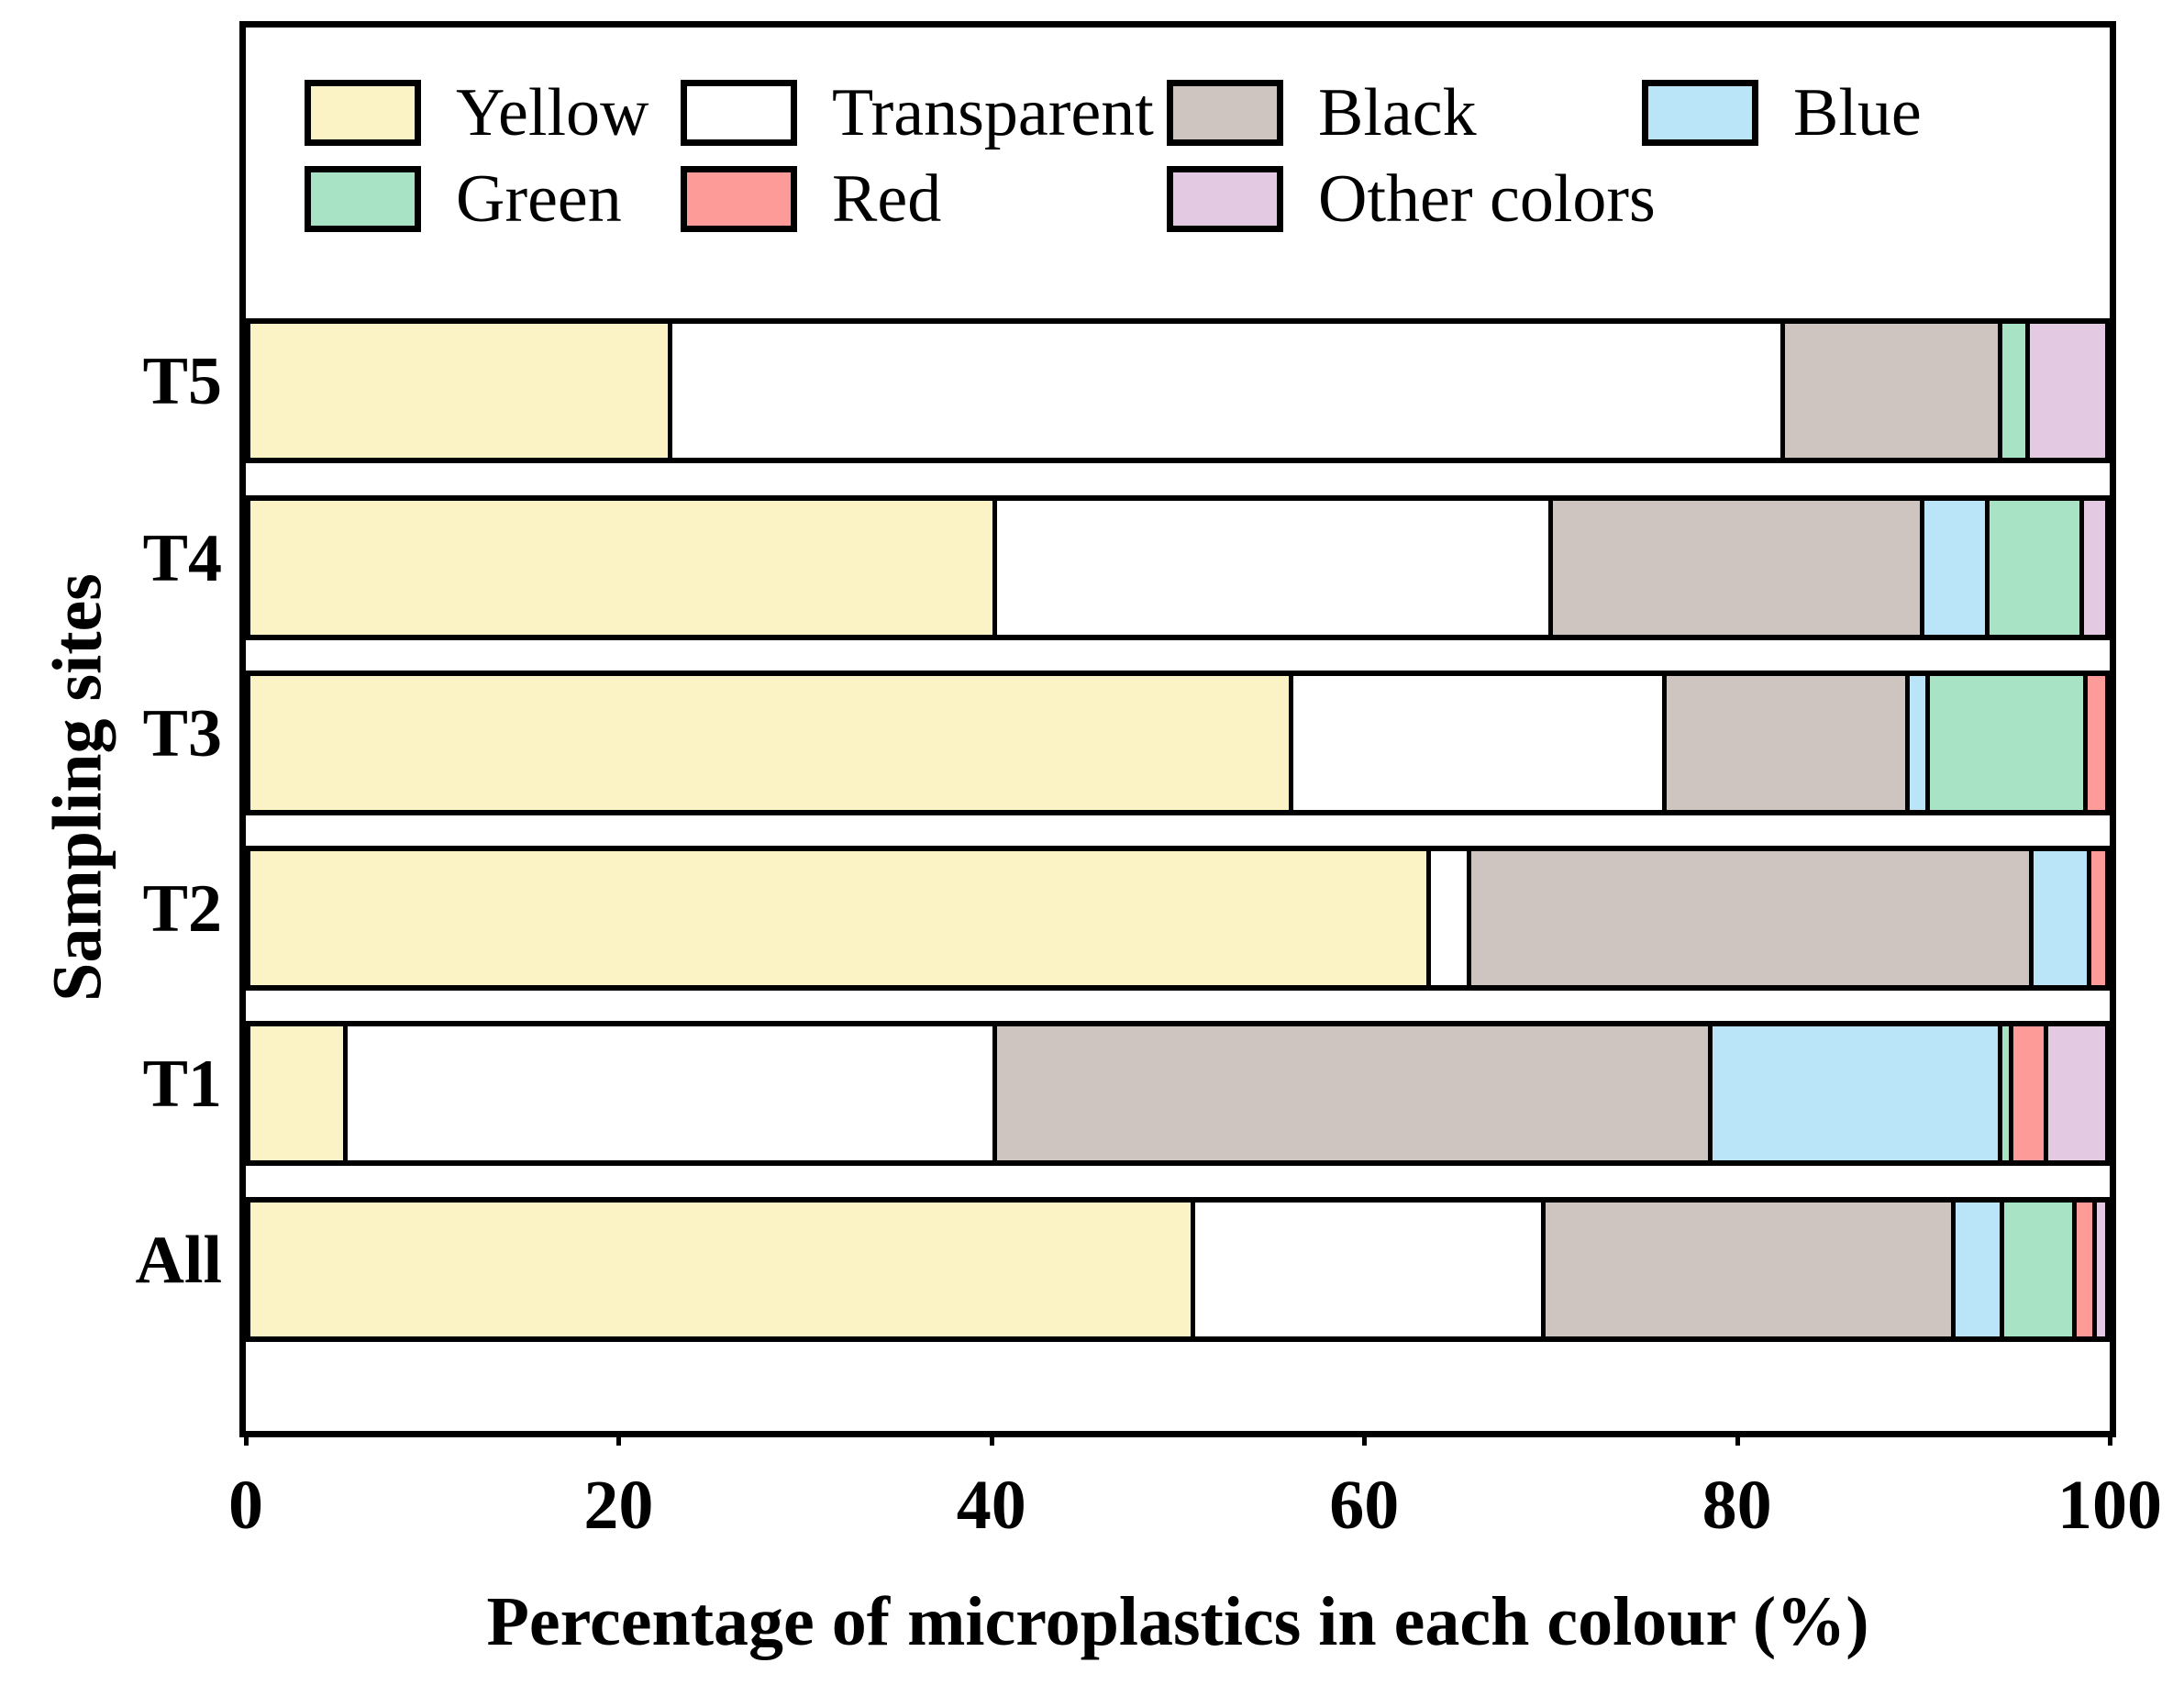 The width and height of the screenshot is (2184, 1696). What do you see at coordinates (2109, 1505) in the screenshot?
I see `x-tick-label-100: 100` at bounding box center [2109, 1505].